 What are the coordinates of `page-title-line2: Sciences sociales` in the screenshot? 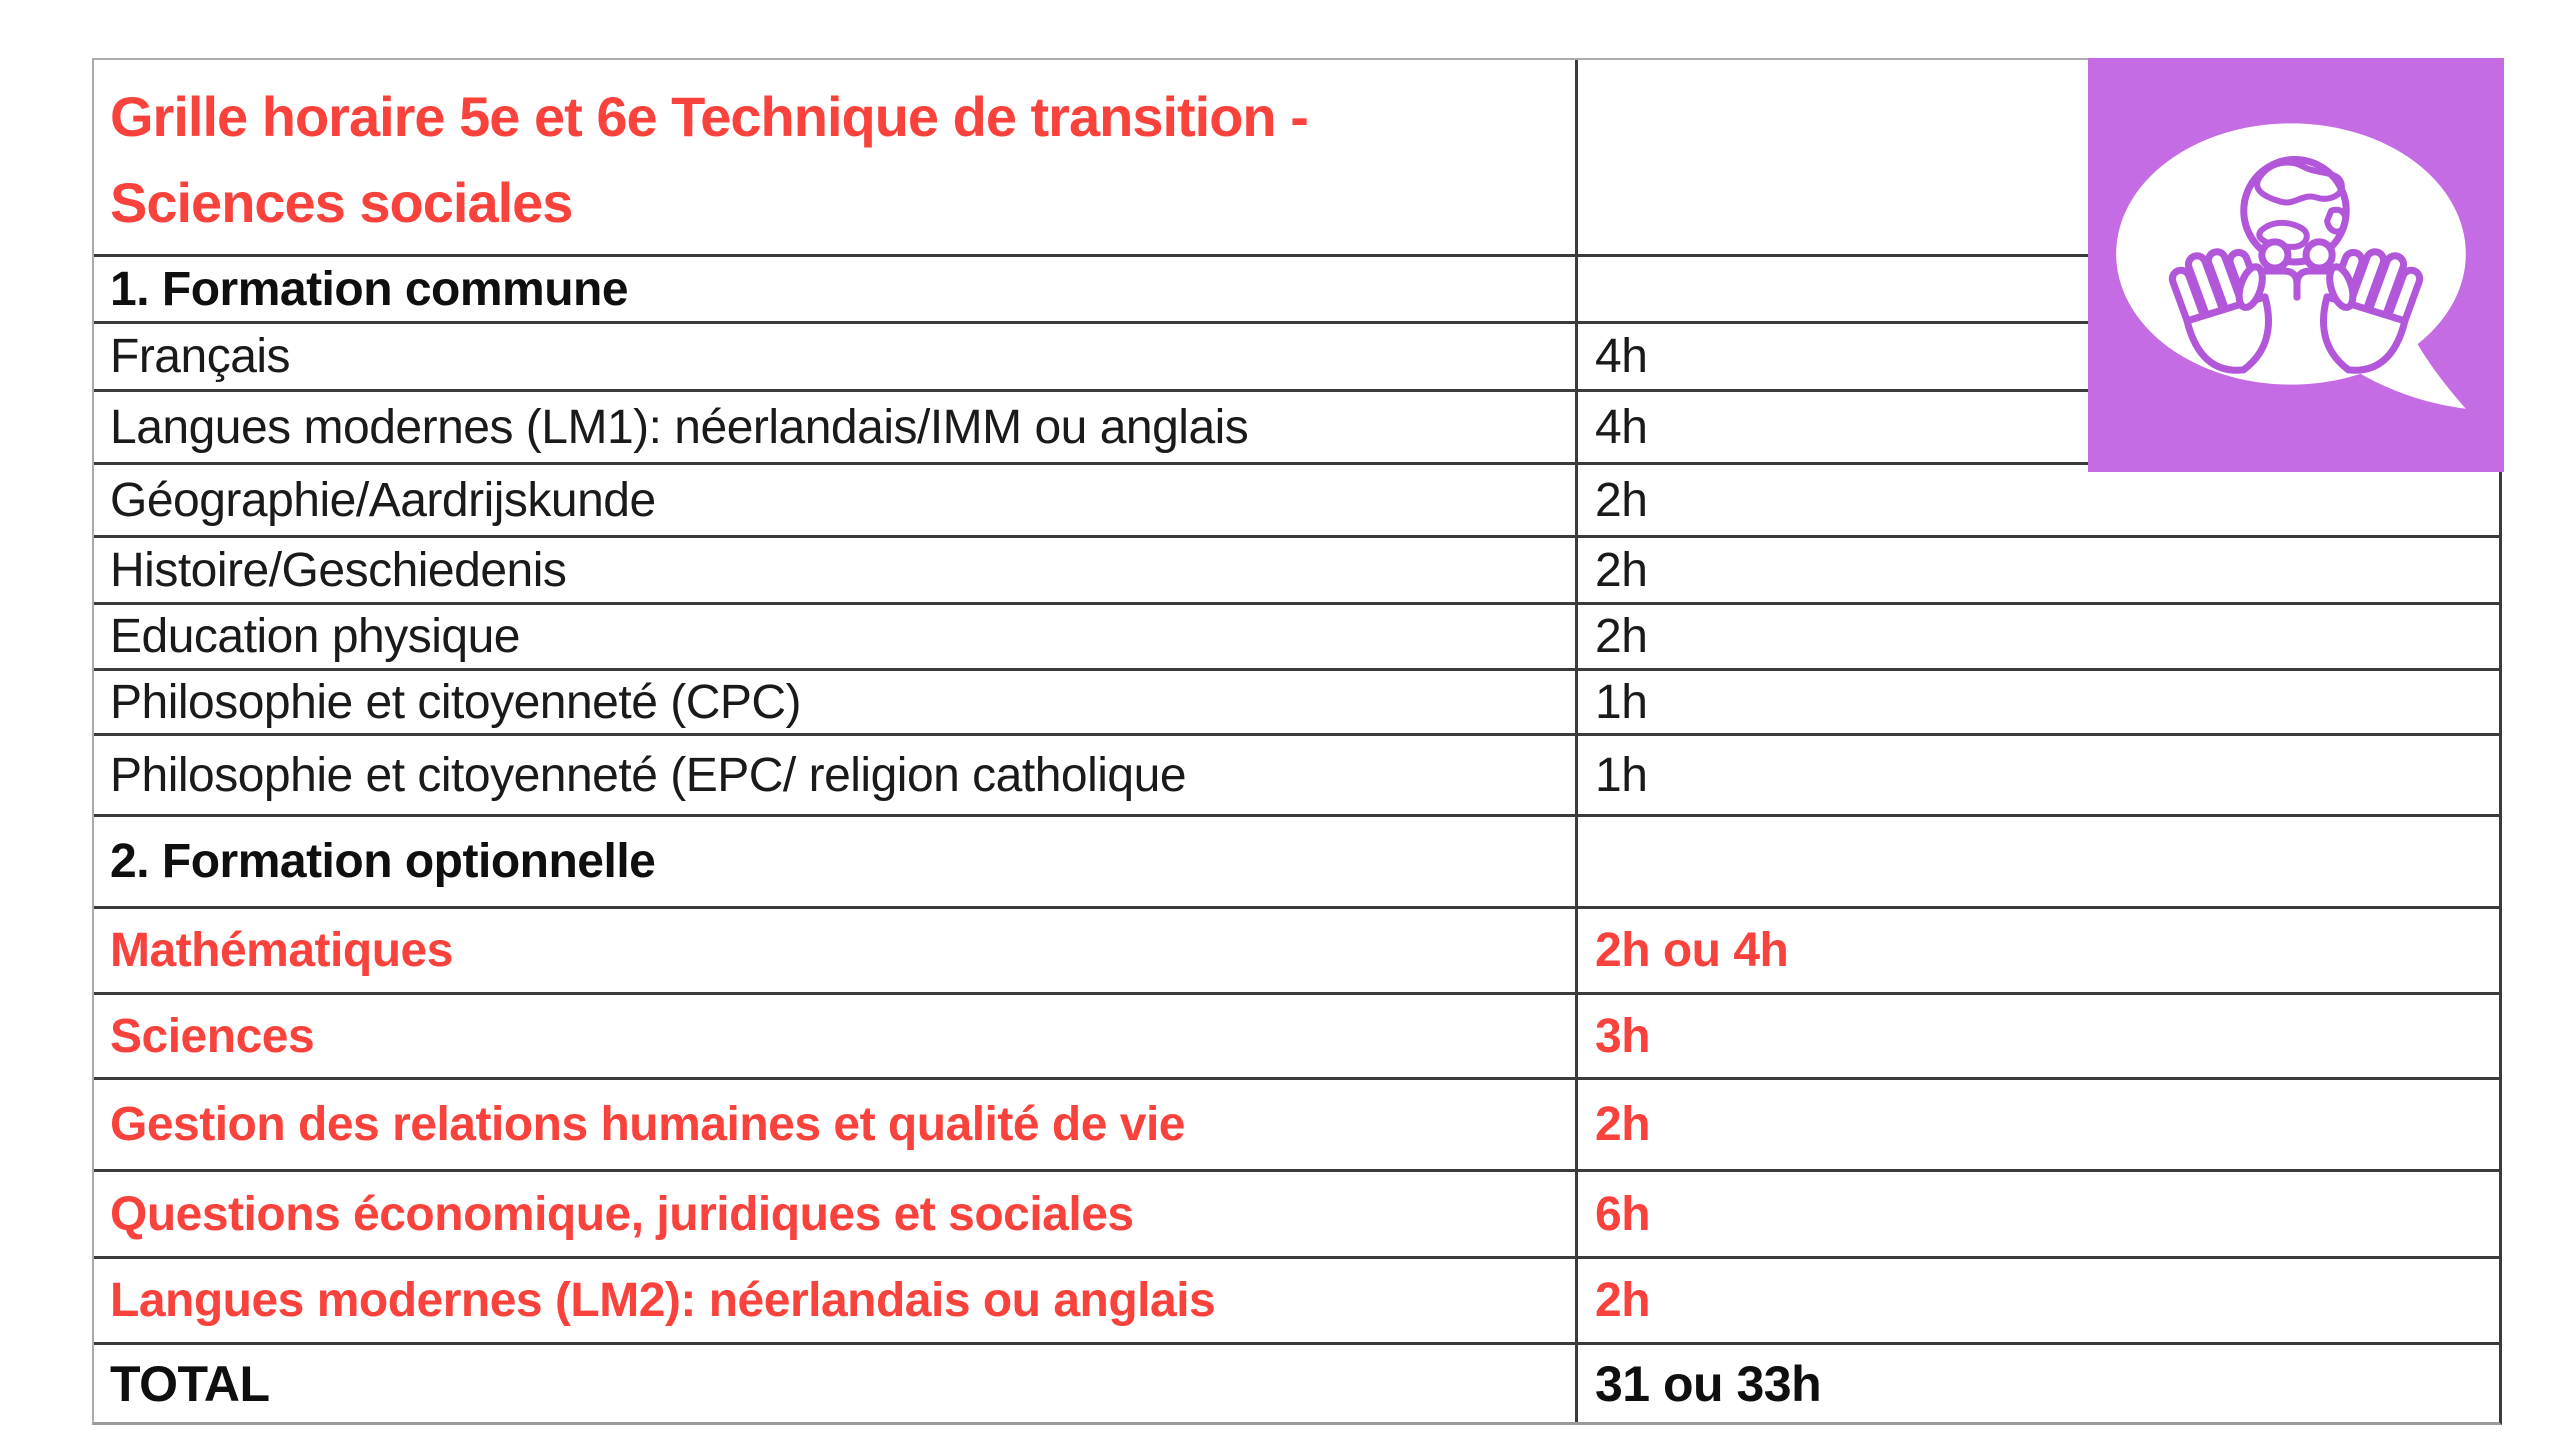 It's located at (341, 202).